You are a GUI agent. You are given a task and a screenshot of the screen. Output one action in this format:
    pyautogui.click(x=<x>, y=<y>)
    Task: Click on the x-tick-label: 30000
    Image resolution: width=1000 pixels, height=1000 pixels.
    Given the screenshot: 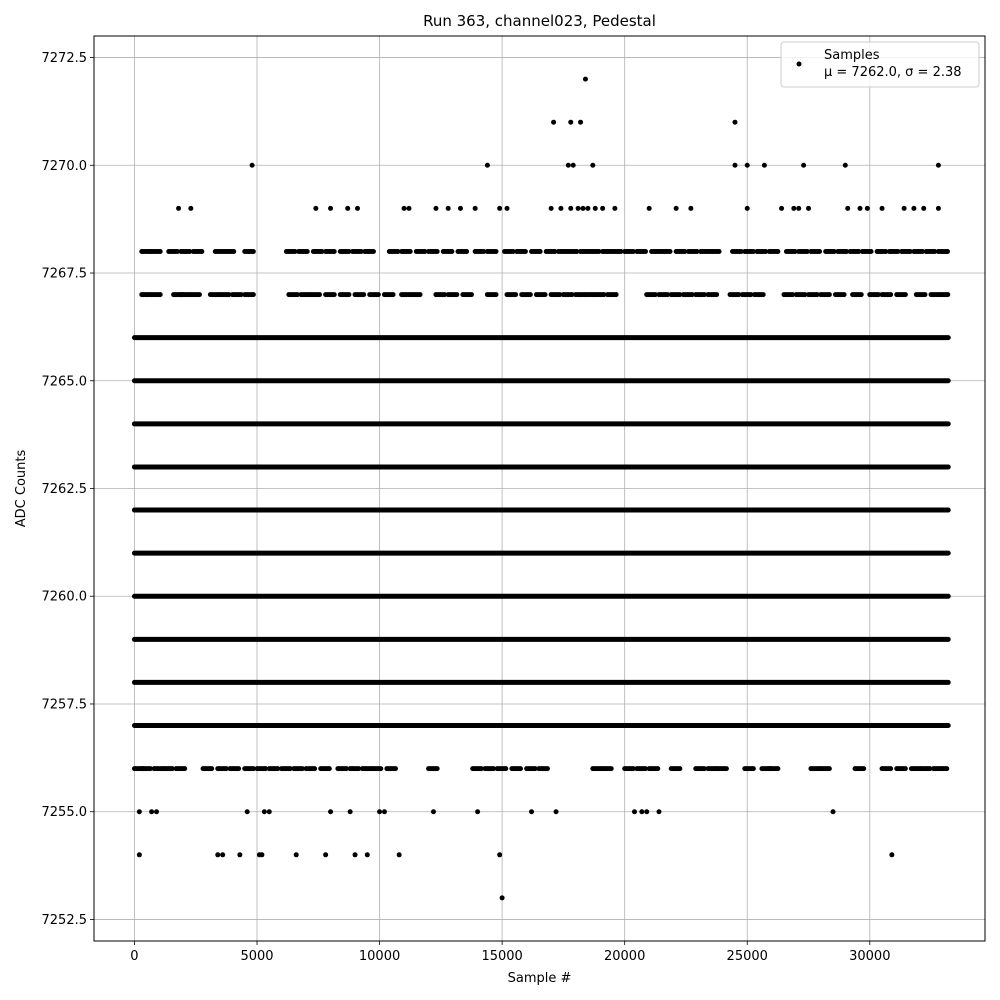 What is the action you would take?
    pyautogui.click(x=869, y=956)
    